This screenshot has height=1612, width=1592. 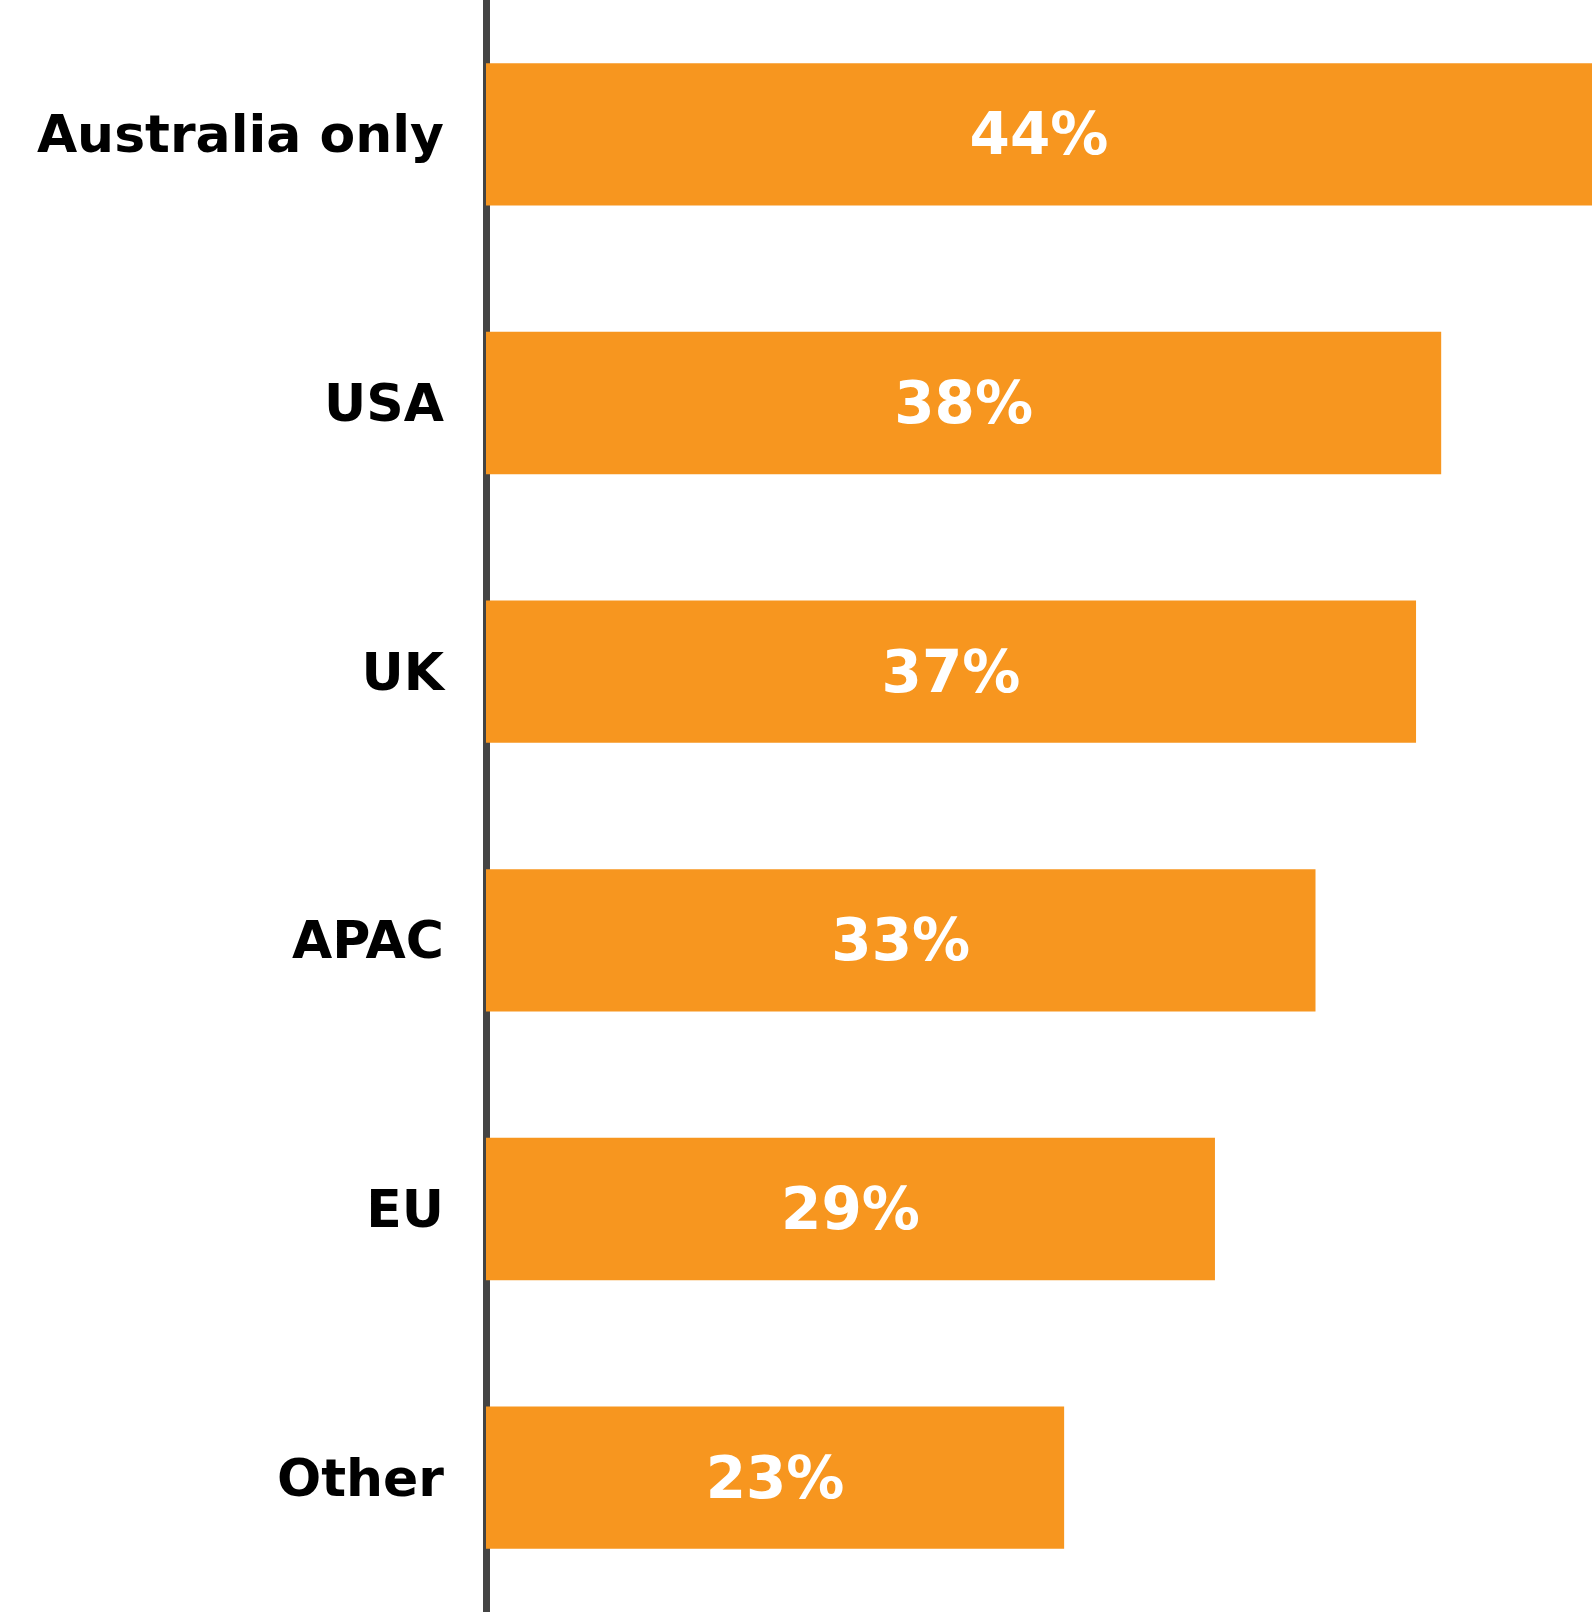 I want to click on y-tick-label: USA, so click(x=384, y=403).